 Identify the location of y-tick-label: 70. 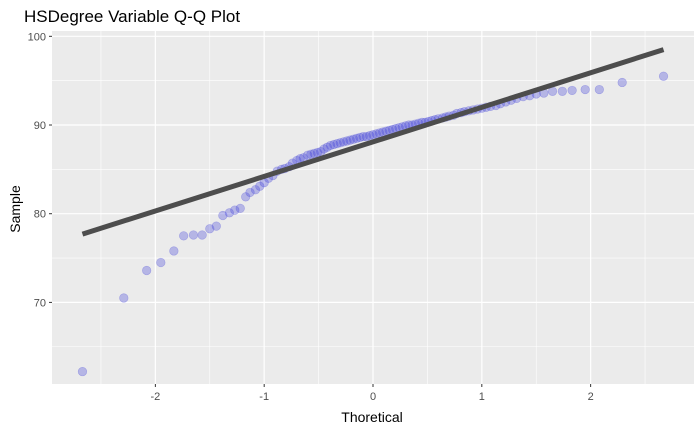
(40, 303).